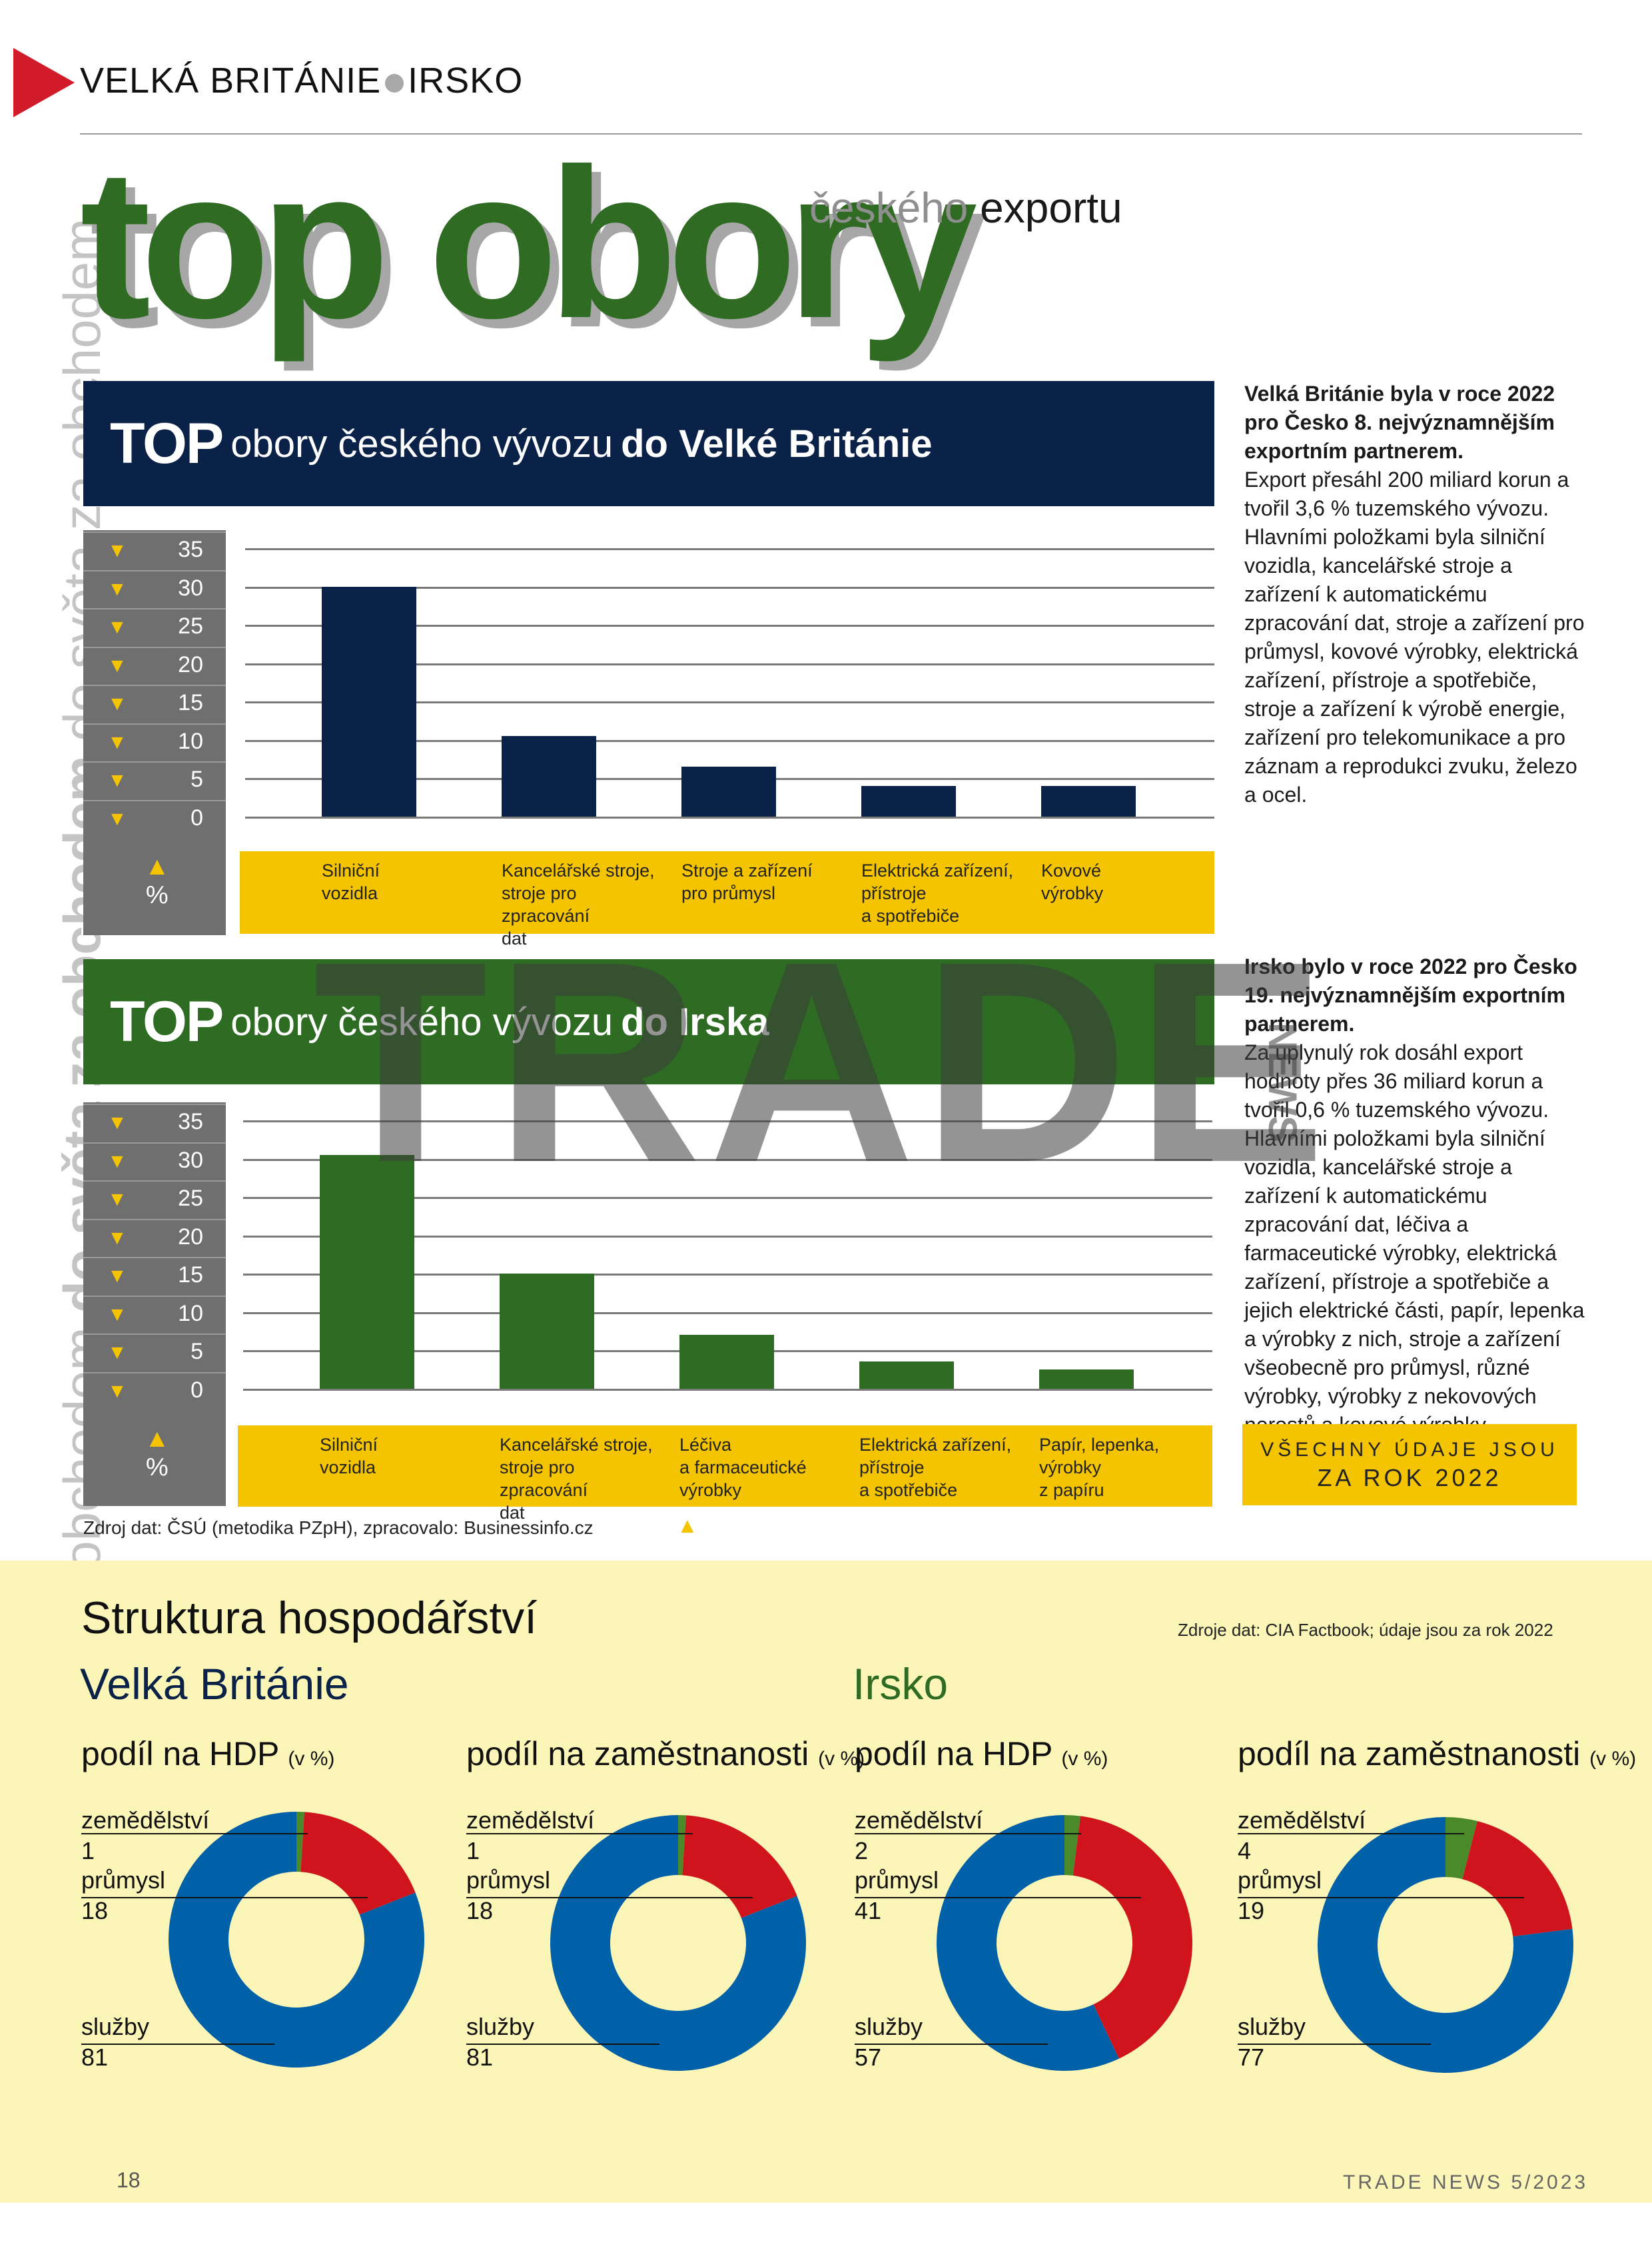  Describe the element at coordinates (154, 550) in the screenshot. I see `uk_chart-tick-35: ▼ 35` at that location.